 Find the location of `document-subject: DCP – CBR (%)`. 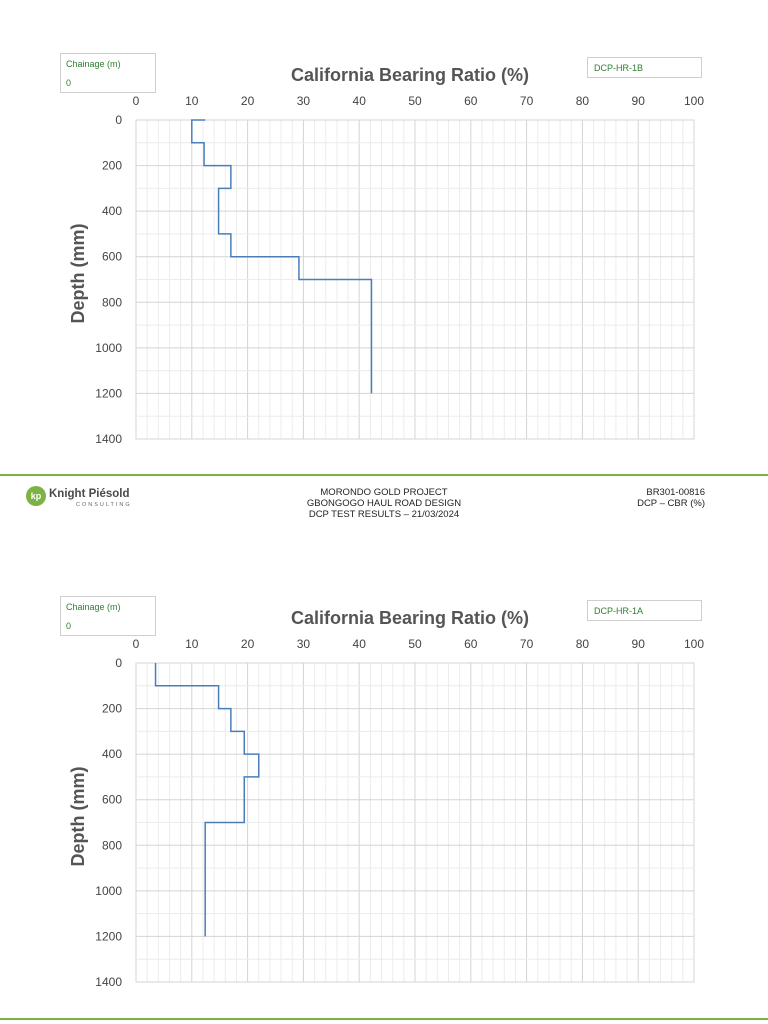

document-subject: DCP – CBR (%) is located at coordinates (671, 503).